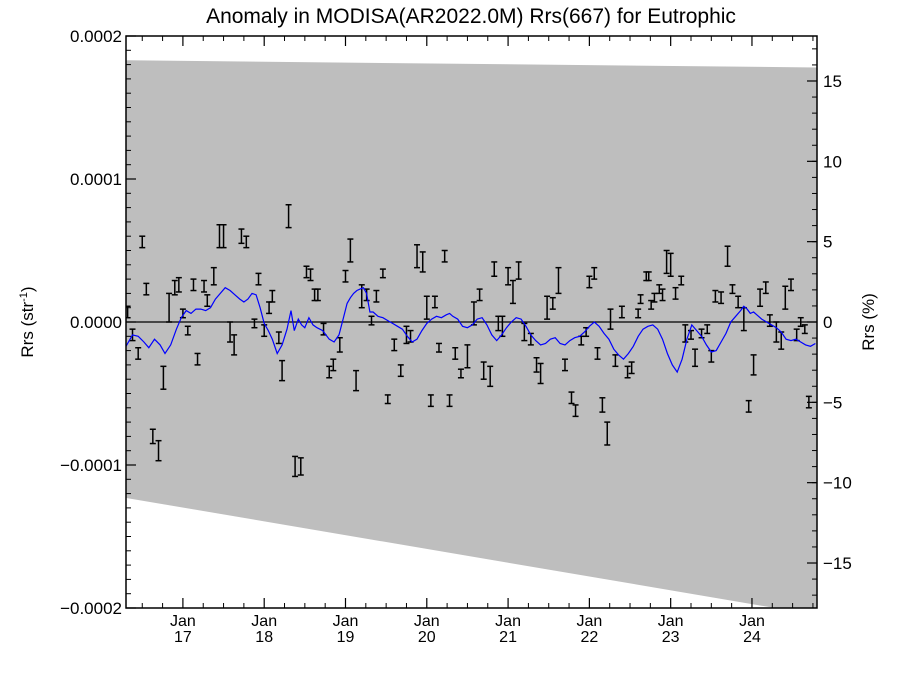  I want to click on y2-tick-label: 0, so click(827, 322).